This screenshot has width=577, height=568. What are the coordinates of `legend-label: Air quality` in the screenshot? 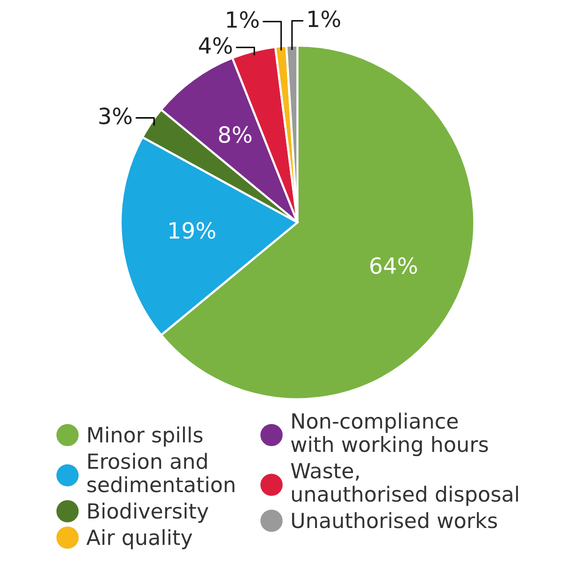 It's located at (139, 539).